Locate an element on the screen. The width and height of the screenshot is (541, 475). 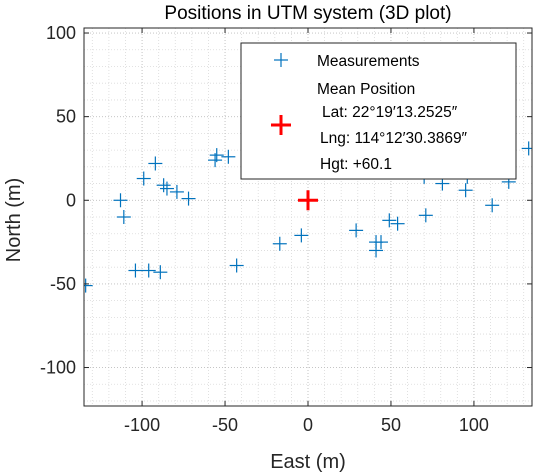
legend-label-measurements: Measurements is located at coordinates (368, 61).